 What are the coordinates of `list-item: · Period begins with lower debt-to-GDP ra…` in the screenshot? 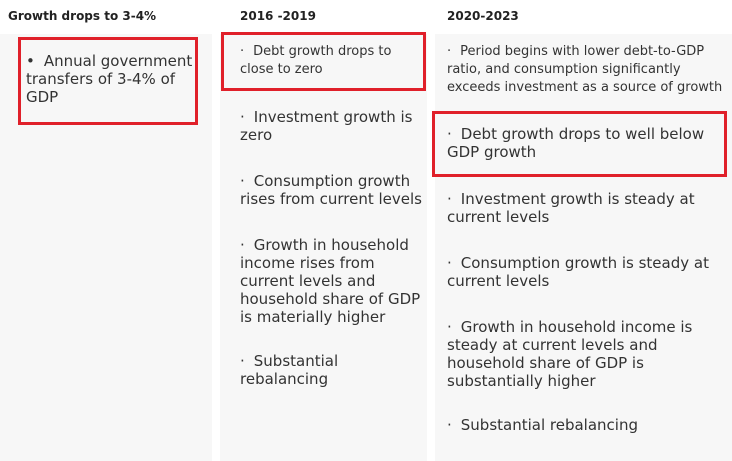 It's located at (587, 70).